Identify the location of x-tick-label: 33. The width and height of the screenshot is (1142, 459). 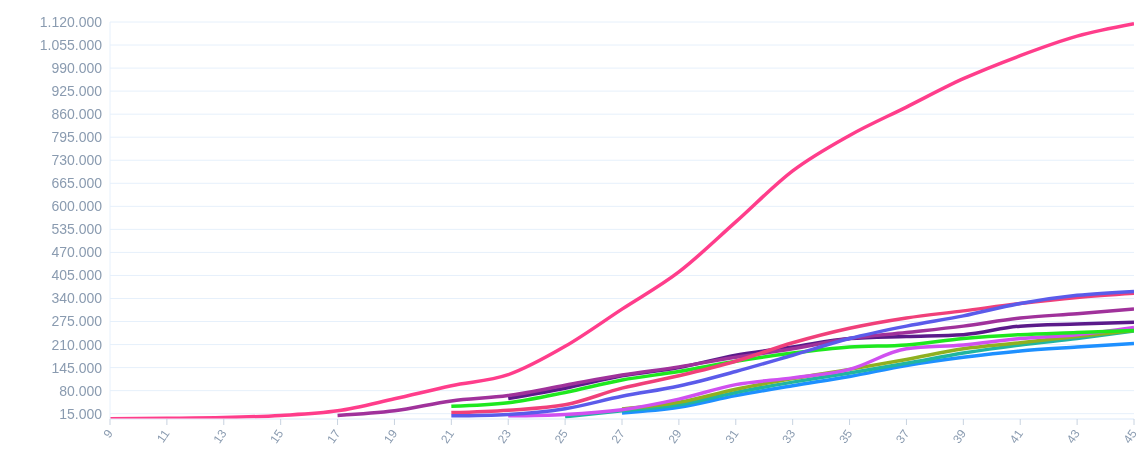
(789, 436).